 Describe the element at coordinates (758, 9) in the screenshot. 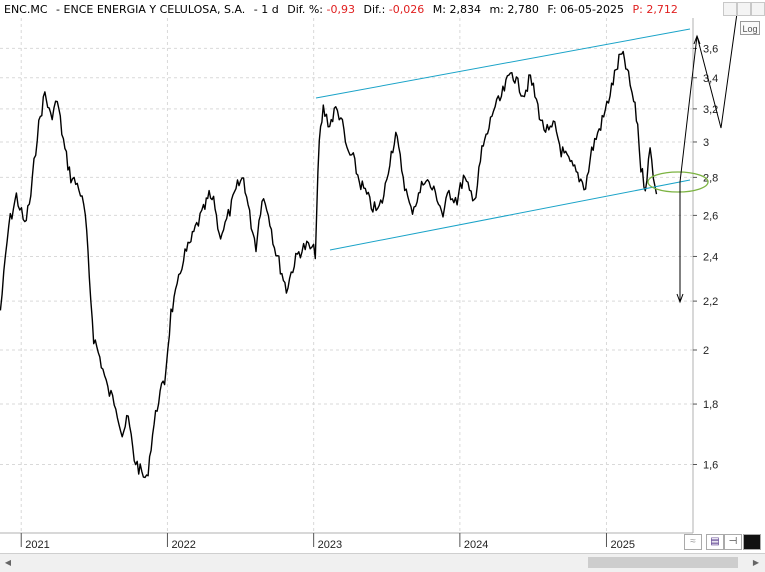

I see `close-chart-button` at that location.